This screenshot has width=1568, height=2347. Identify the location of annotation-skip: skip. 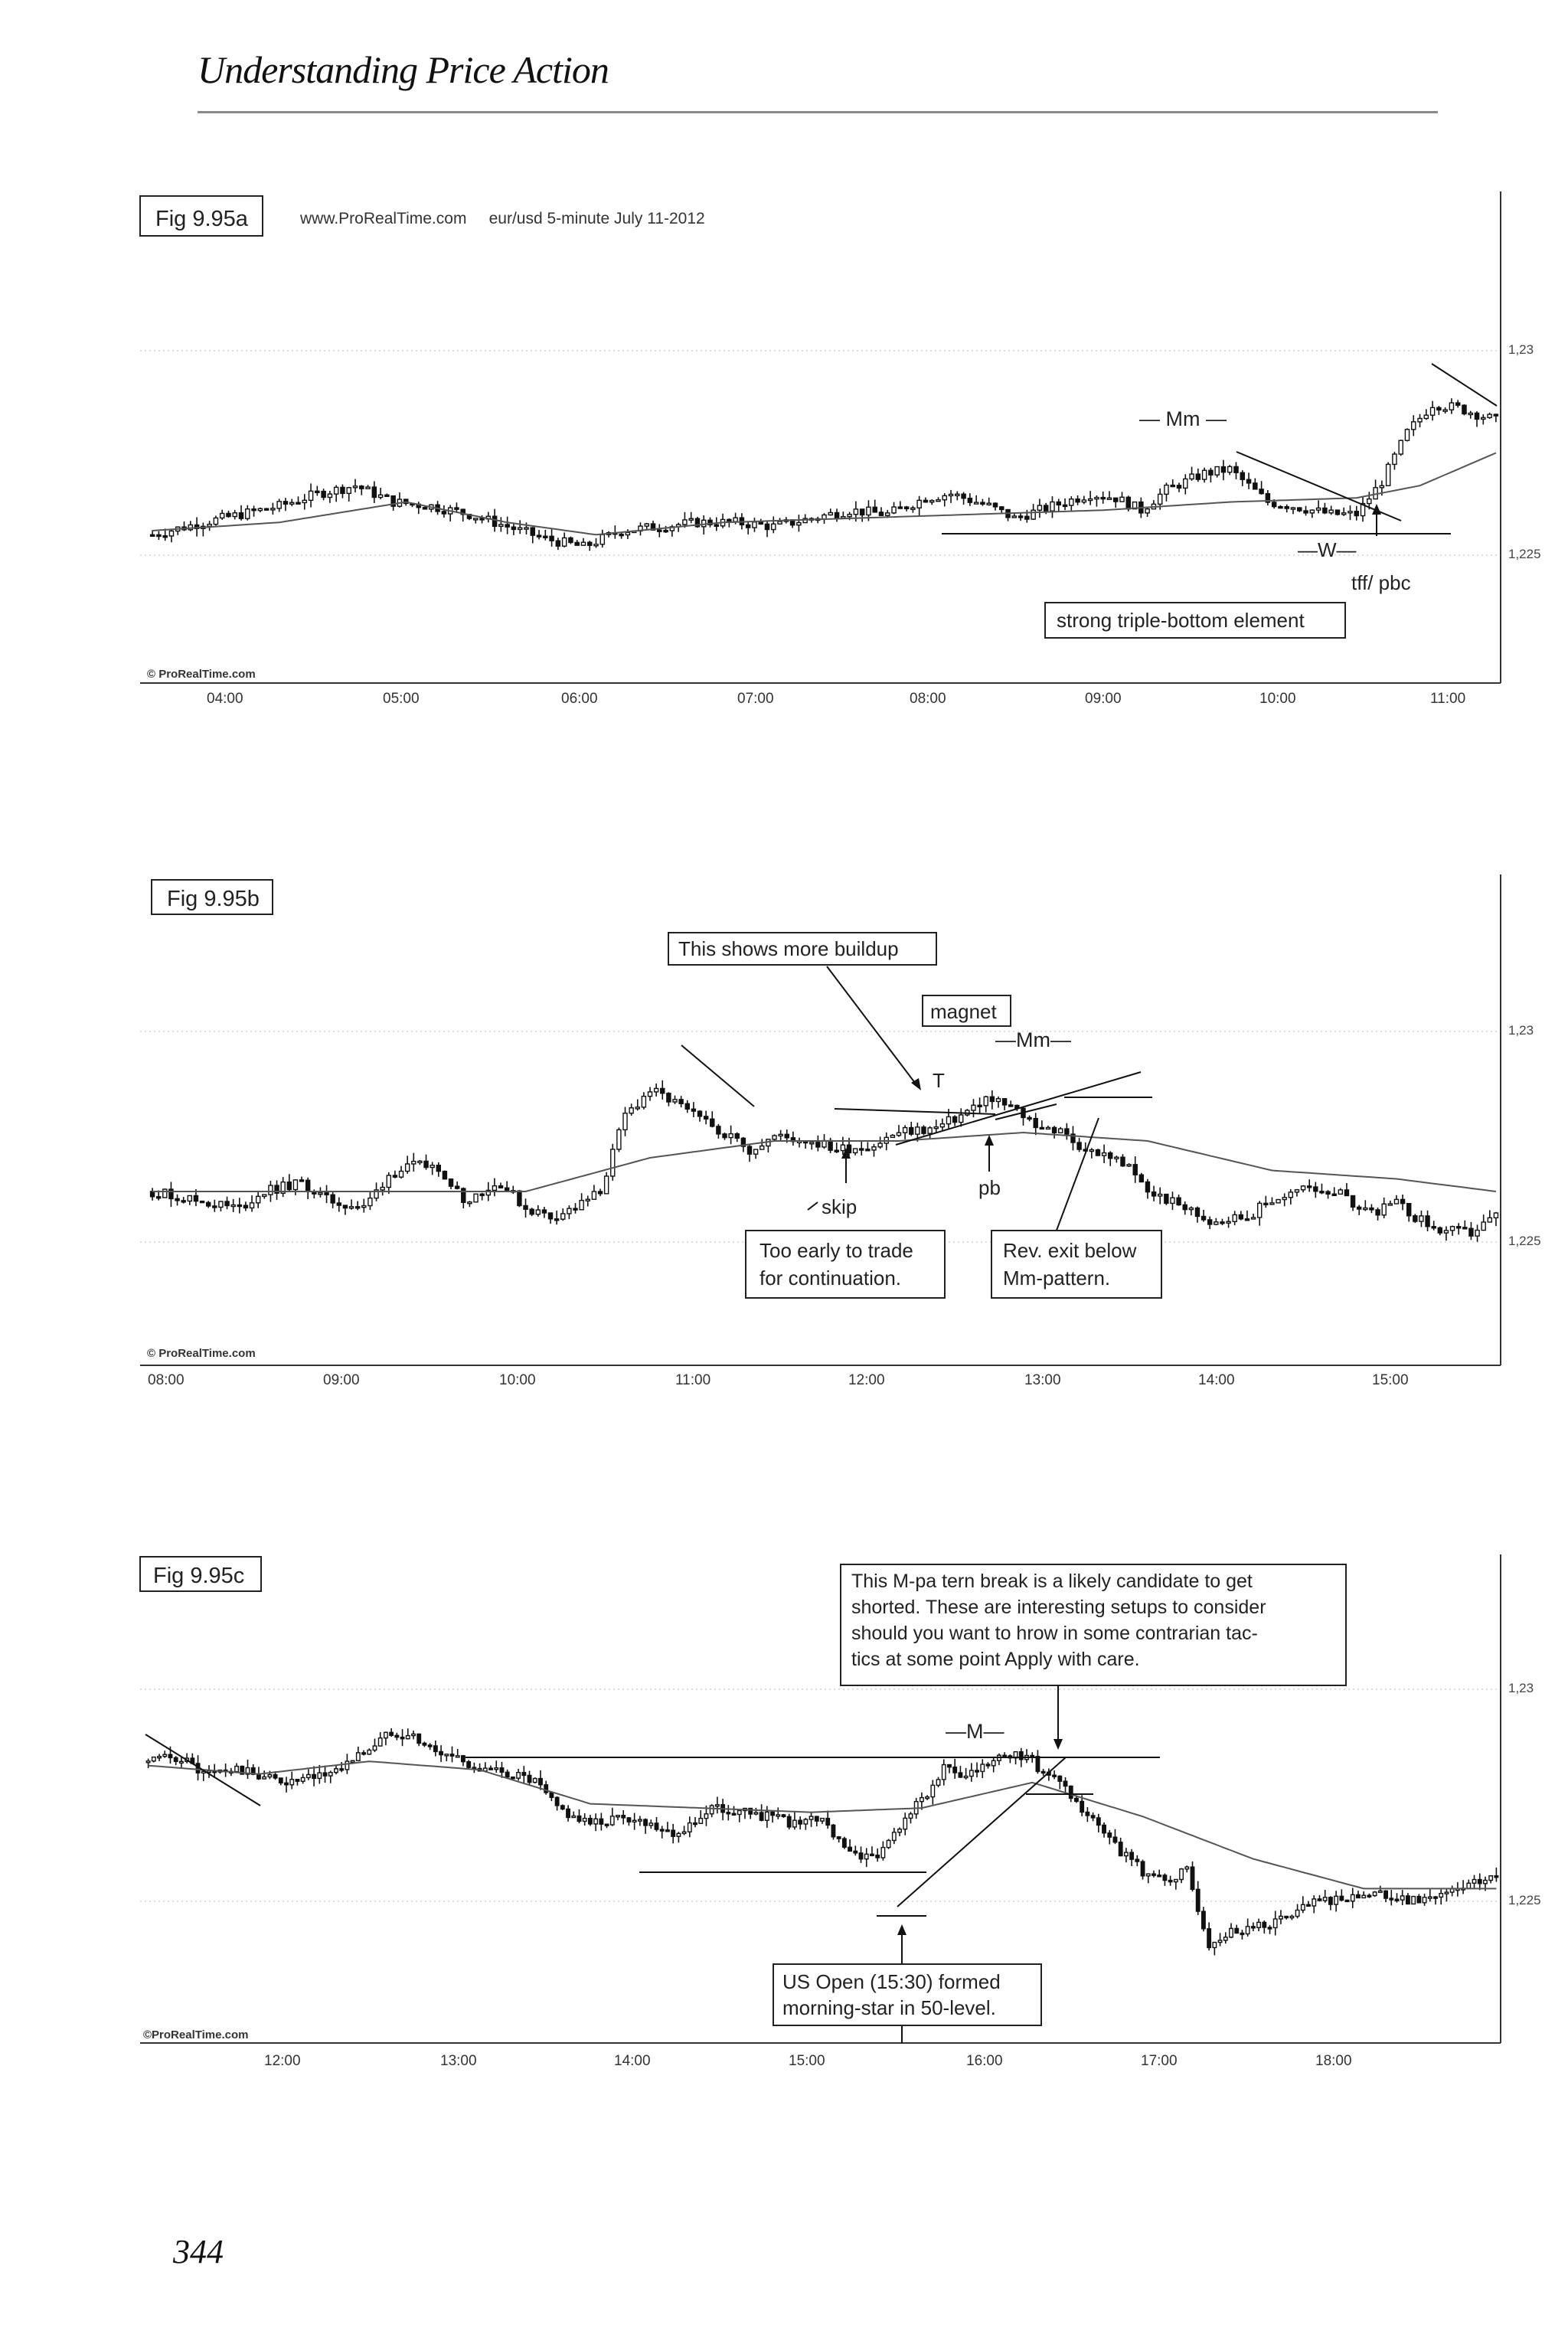
(839, 1206).